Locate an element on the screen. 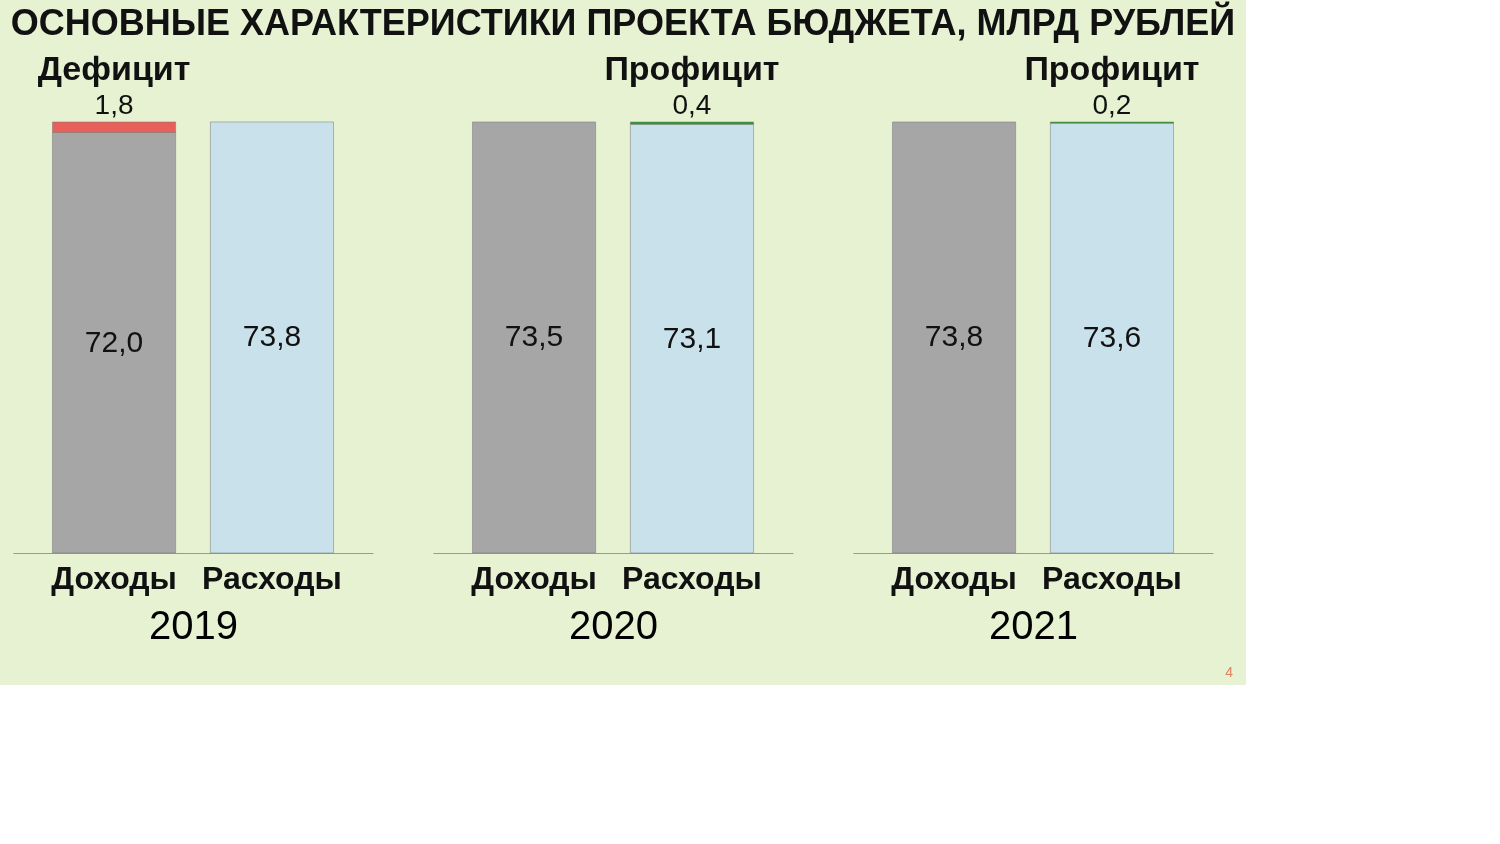 This screenshot has height=844, width=1500. data-label: 0,2 is located at coordinates (1112, 104).